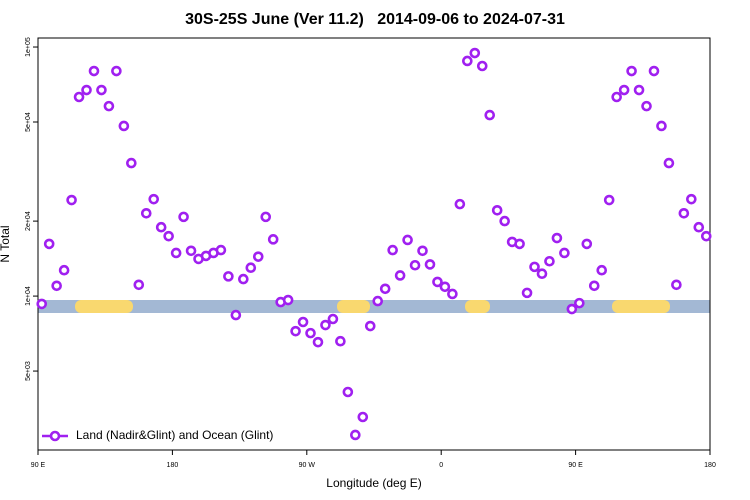  I want to click on legend: Land (Nadir&Glint) and Ocean (Glint), so click(157, 435).